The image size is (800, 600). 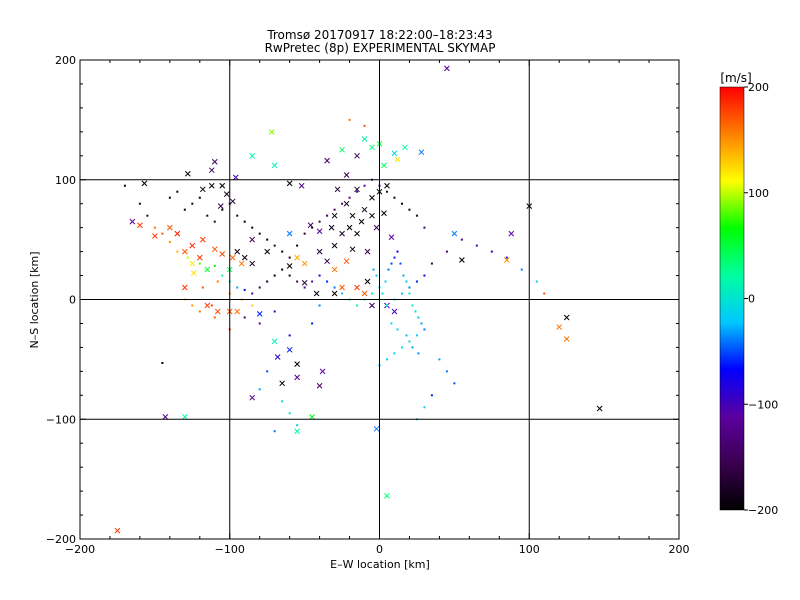 I want to click on x-tick-label: 100, so click(x=529, y=549).